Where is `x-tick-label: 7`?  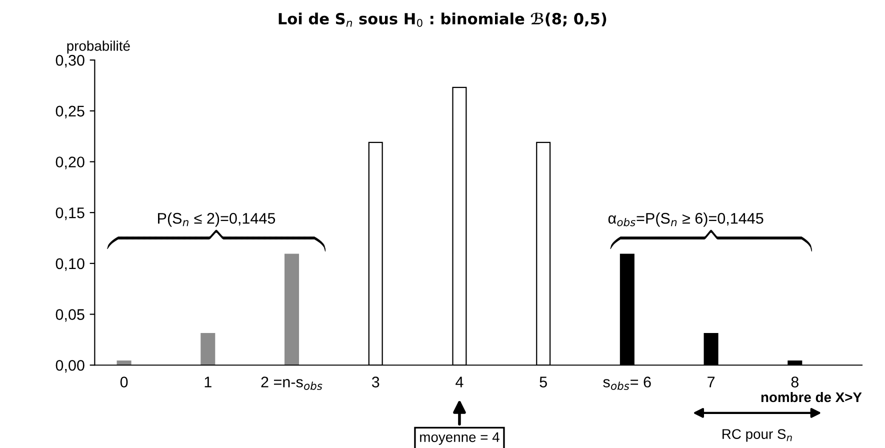 x-tick-label: 7 is located at coordinates (711, 382).